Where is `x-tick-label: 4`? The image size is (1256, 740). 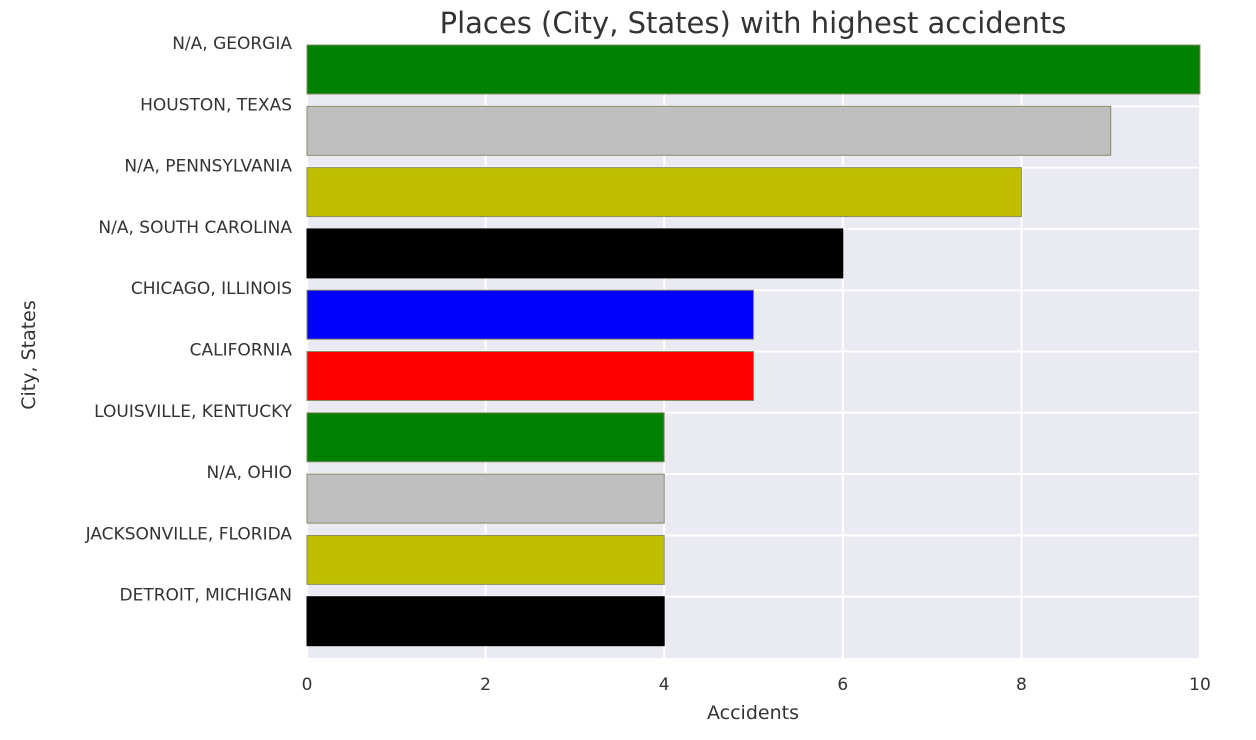
x-tick-label: 4 is located at coordinates (664, 685).